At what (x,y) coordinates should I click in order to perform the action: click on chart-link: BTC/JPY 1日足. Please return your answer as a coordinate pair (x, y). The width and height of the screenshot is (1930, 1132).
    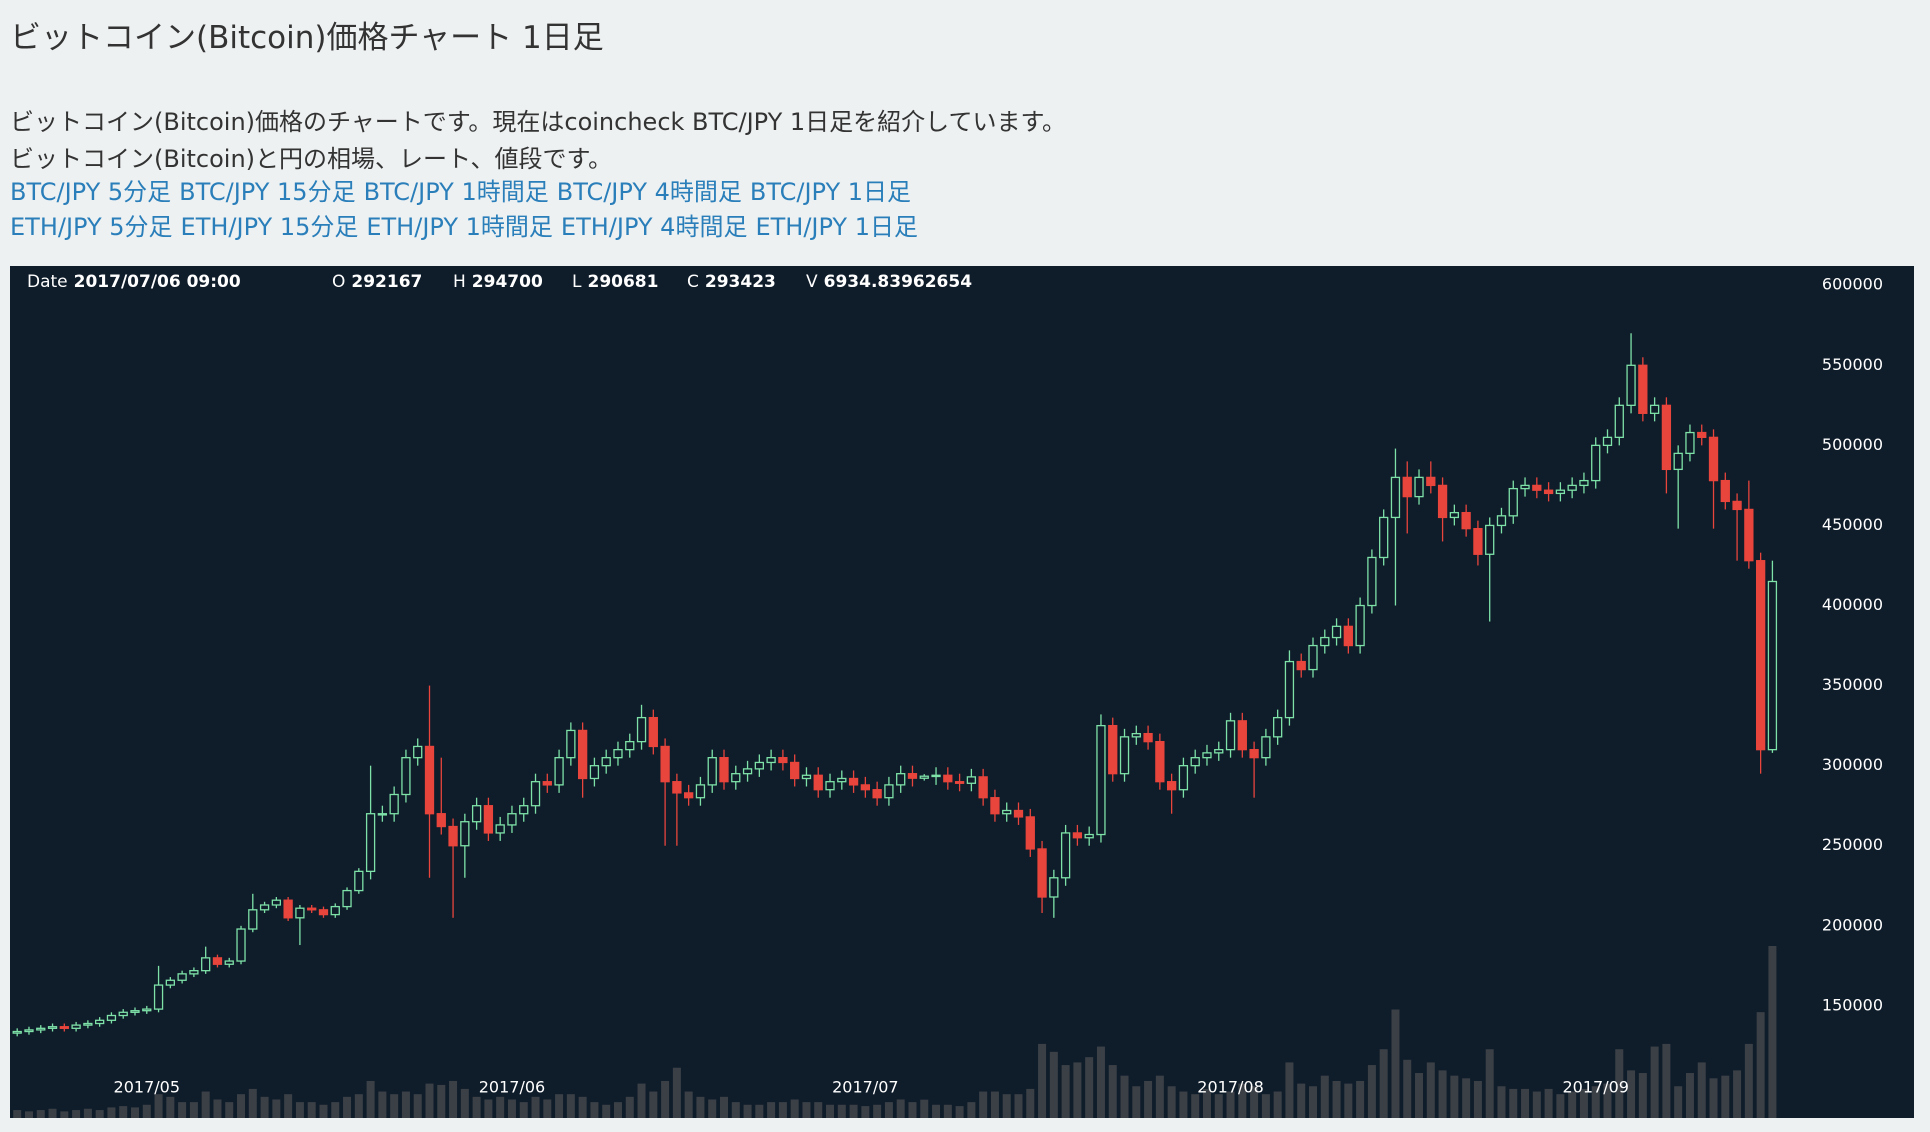
    Looking at the image, I should click on (830, 192).